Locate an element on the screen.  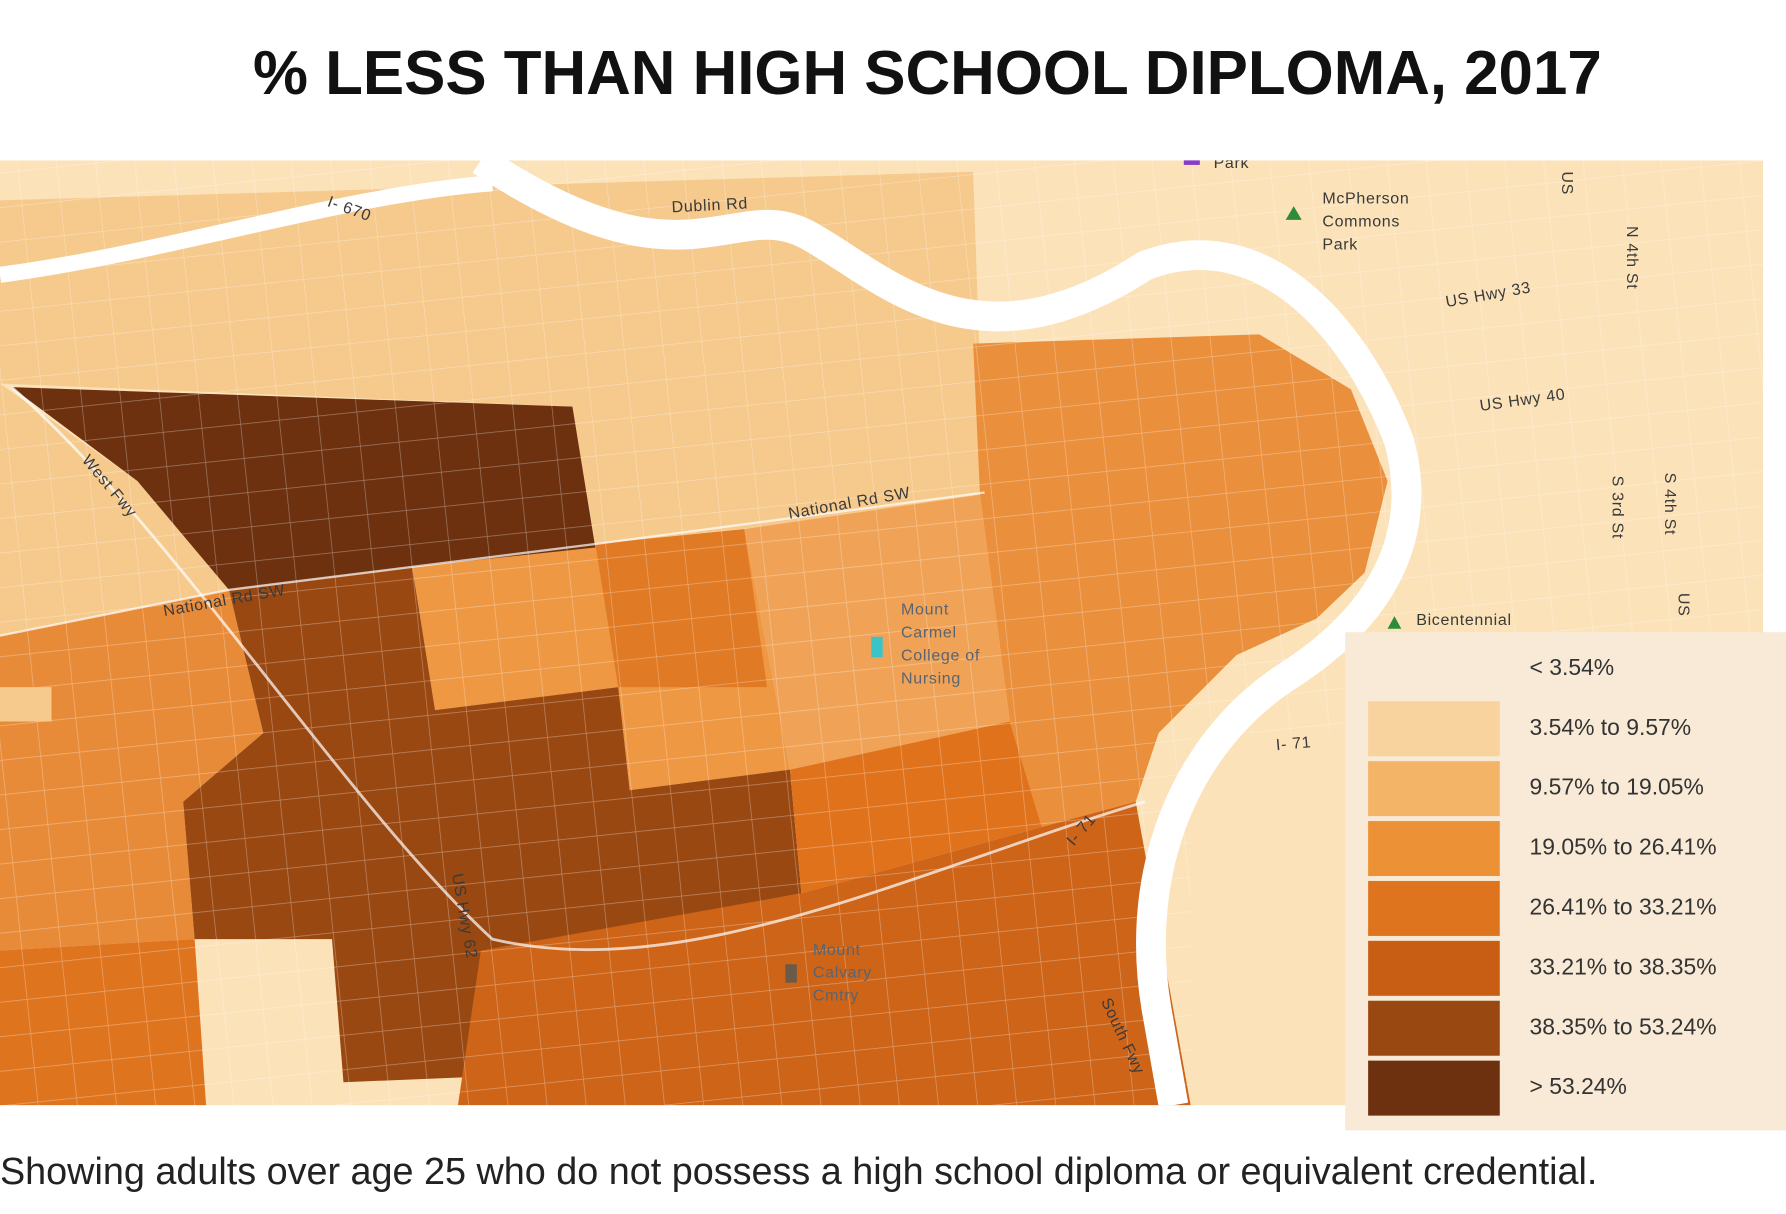
legend-label: 3.54% to 9.57% is located at coordinates (1611, 727).